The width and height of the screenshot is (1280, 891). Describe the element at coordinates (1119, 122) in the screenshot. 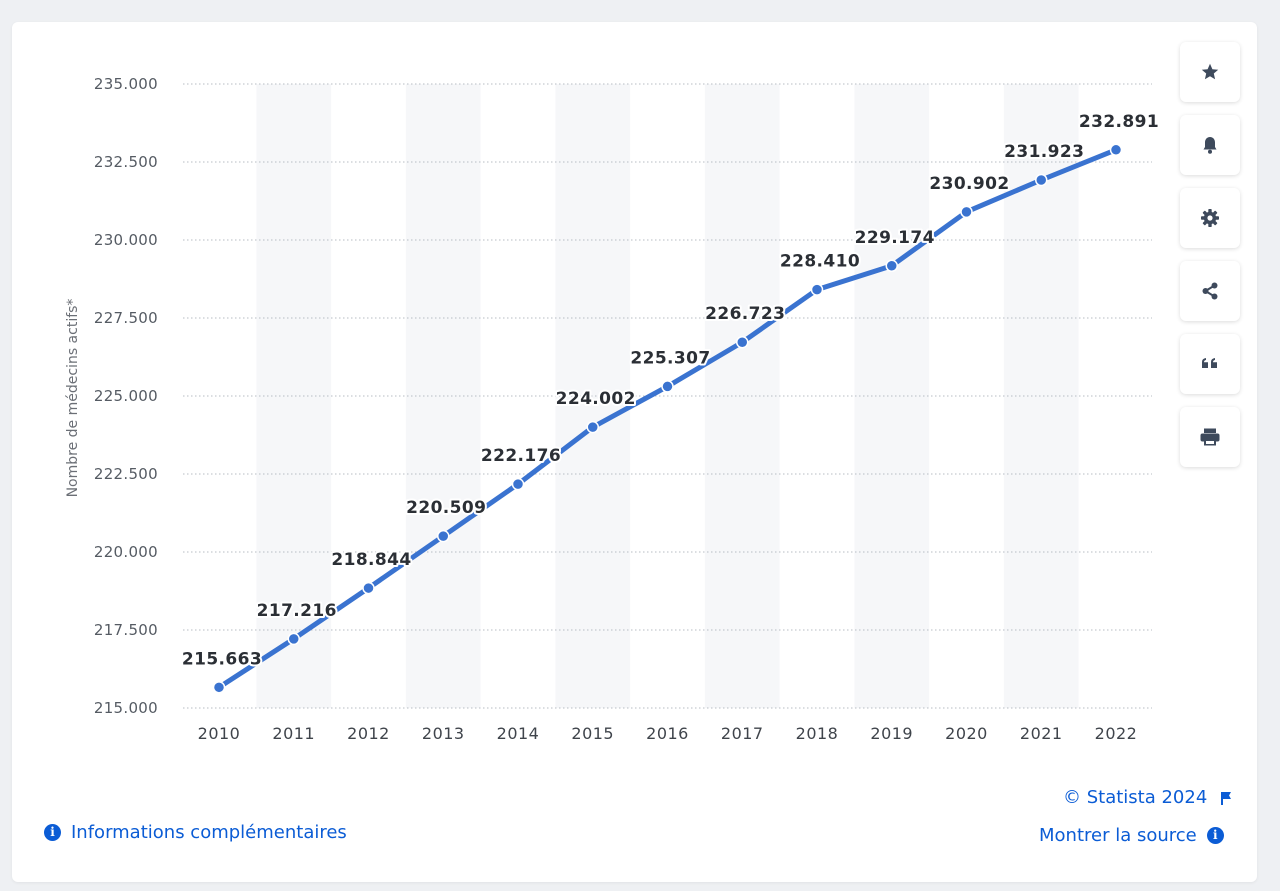

I see `data-label: 232.891` at that location.